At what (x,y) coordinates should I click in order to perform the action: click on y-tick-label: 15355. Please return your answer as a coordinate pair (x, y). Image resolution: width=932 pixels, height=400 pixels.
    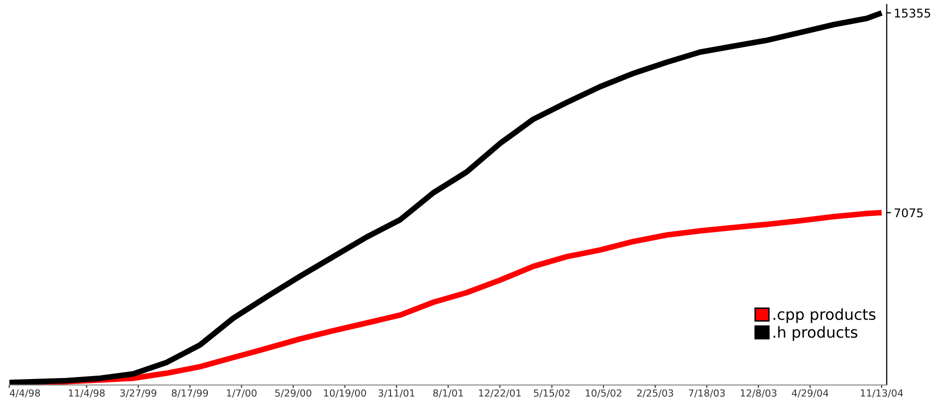
    Looking at the image, I should click on (912, 13).